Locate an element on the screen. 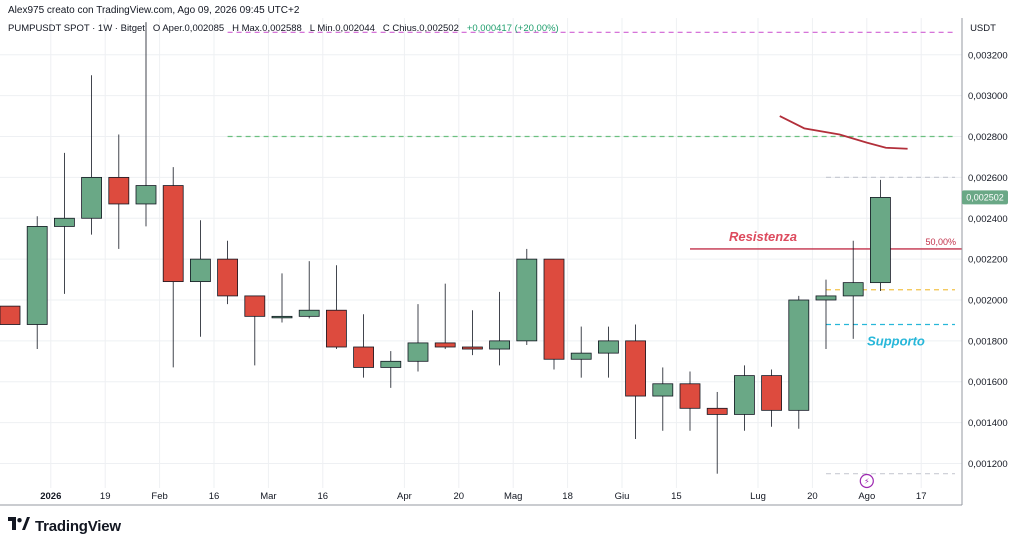 The image size is (1024, 546). x-tick-label: Mag is located at coordinates (513, 496).